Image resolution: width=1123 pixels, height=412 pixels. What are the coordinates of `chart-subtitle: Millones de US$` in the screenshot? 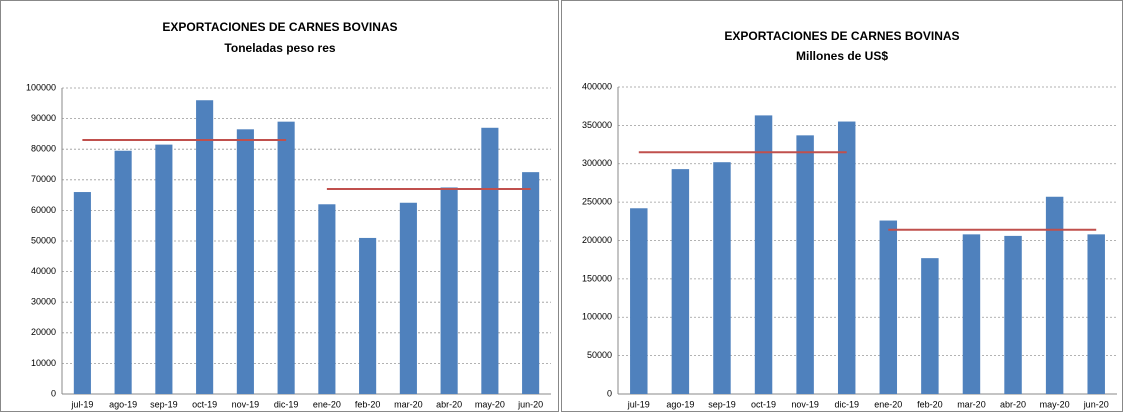 It's located at (842, 56).